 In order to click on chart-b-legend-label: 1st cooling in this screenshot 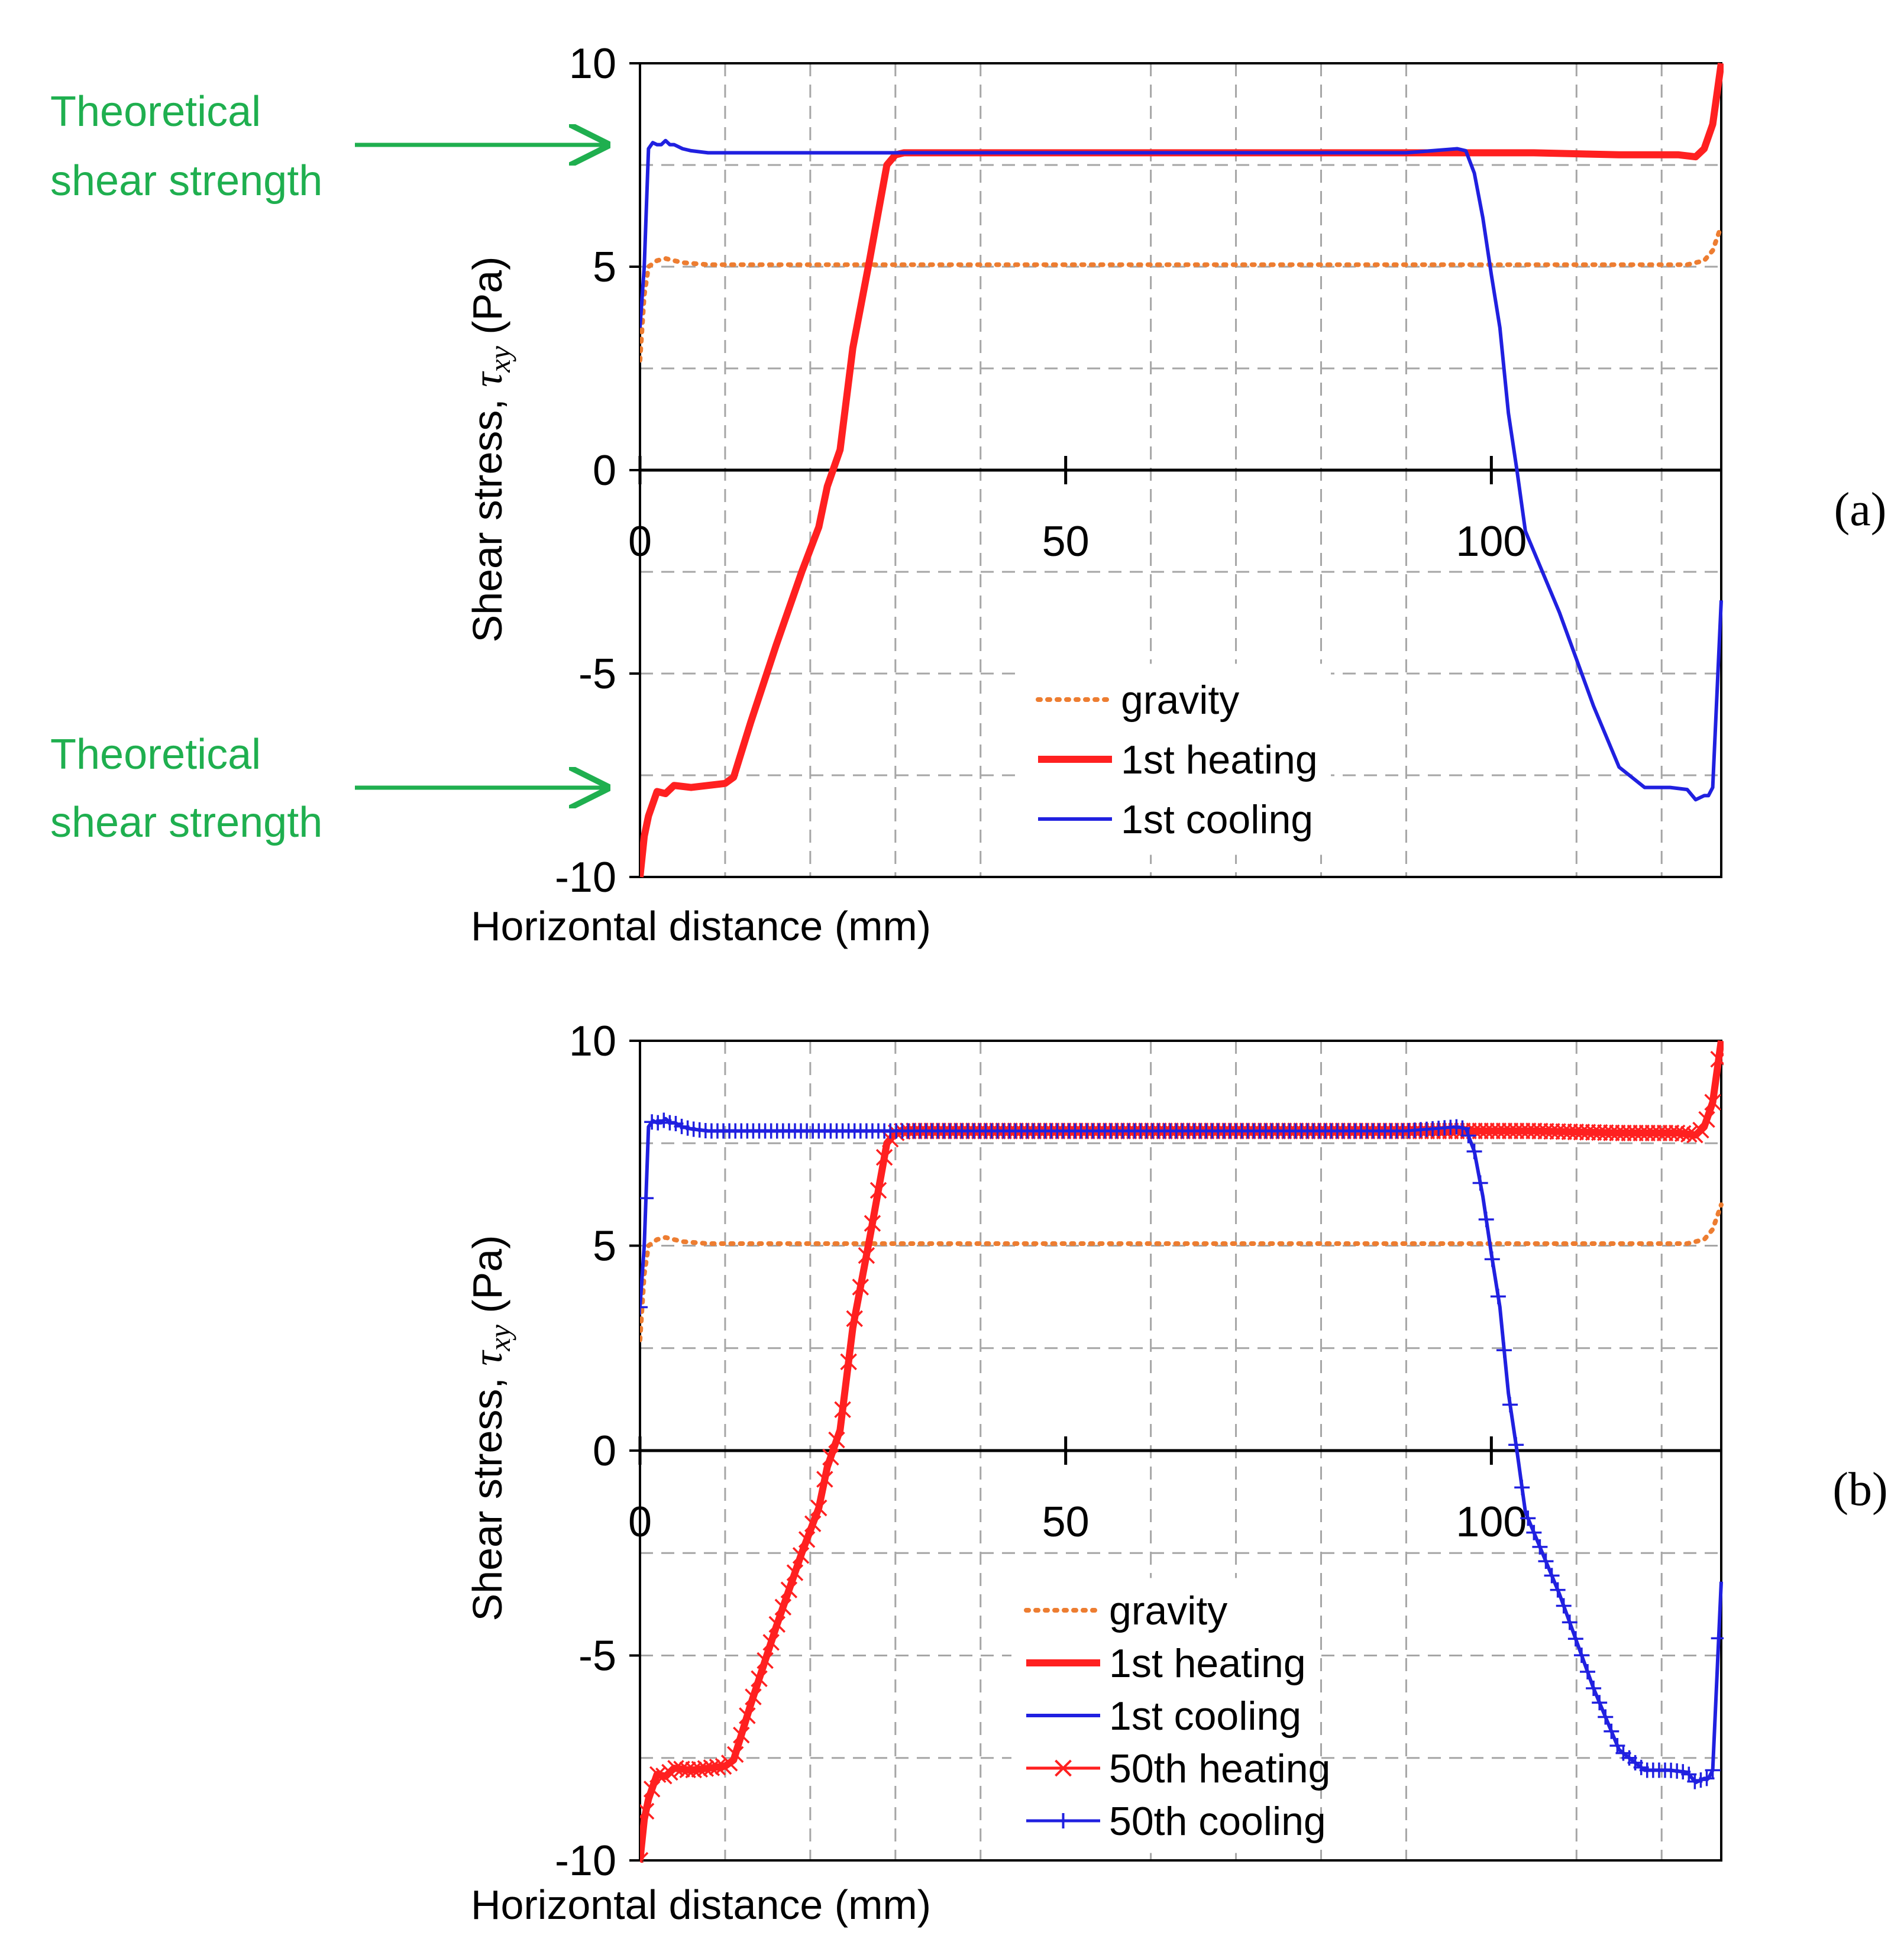, I will do `click(1205, 1717)`.